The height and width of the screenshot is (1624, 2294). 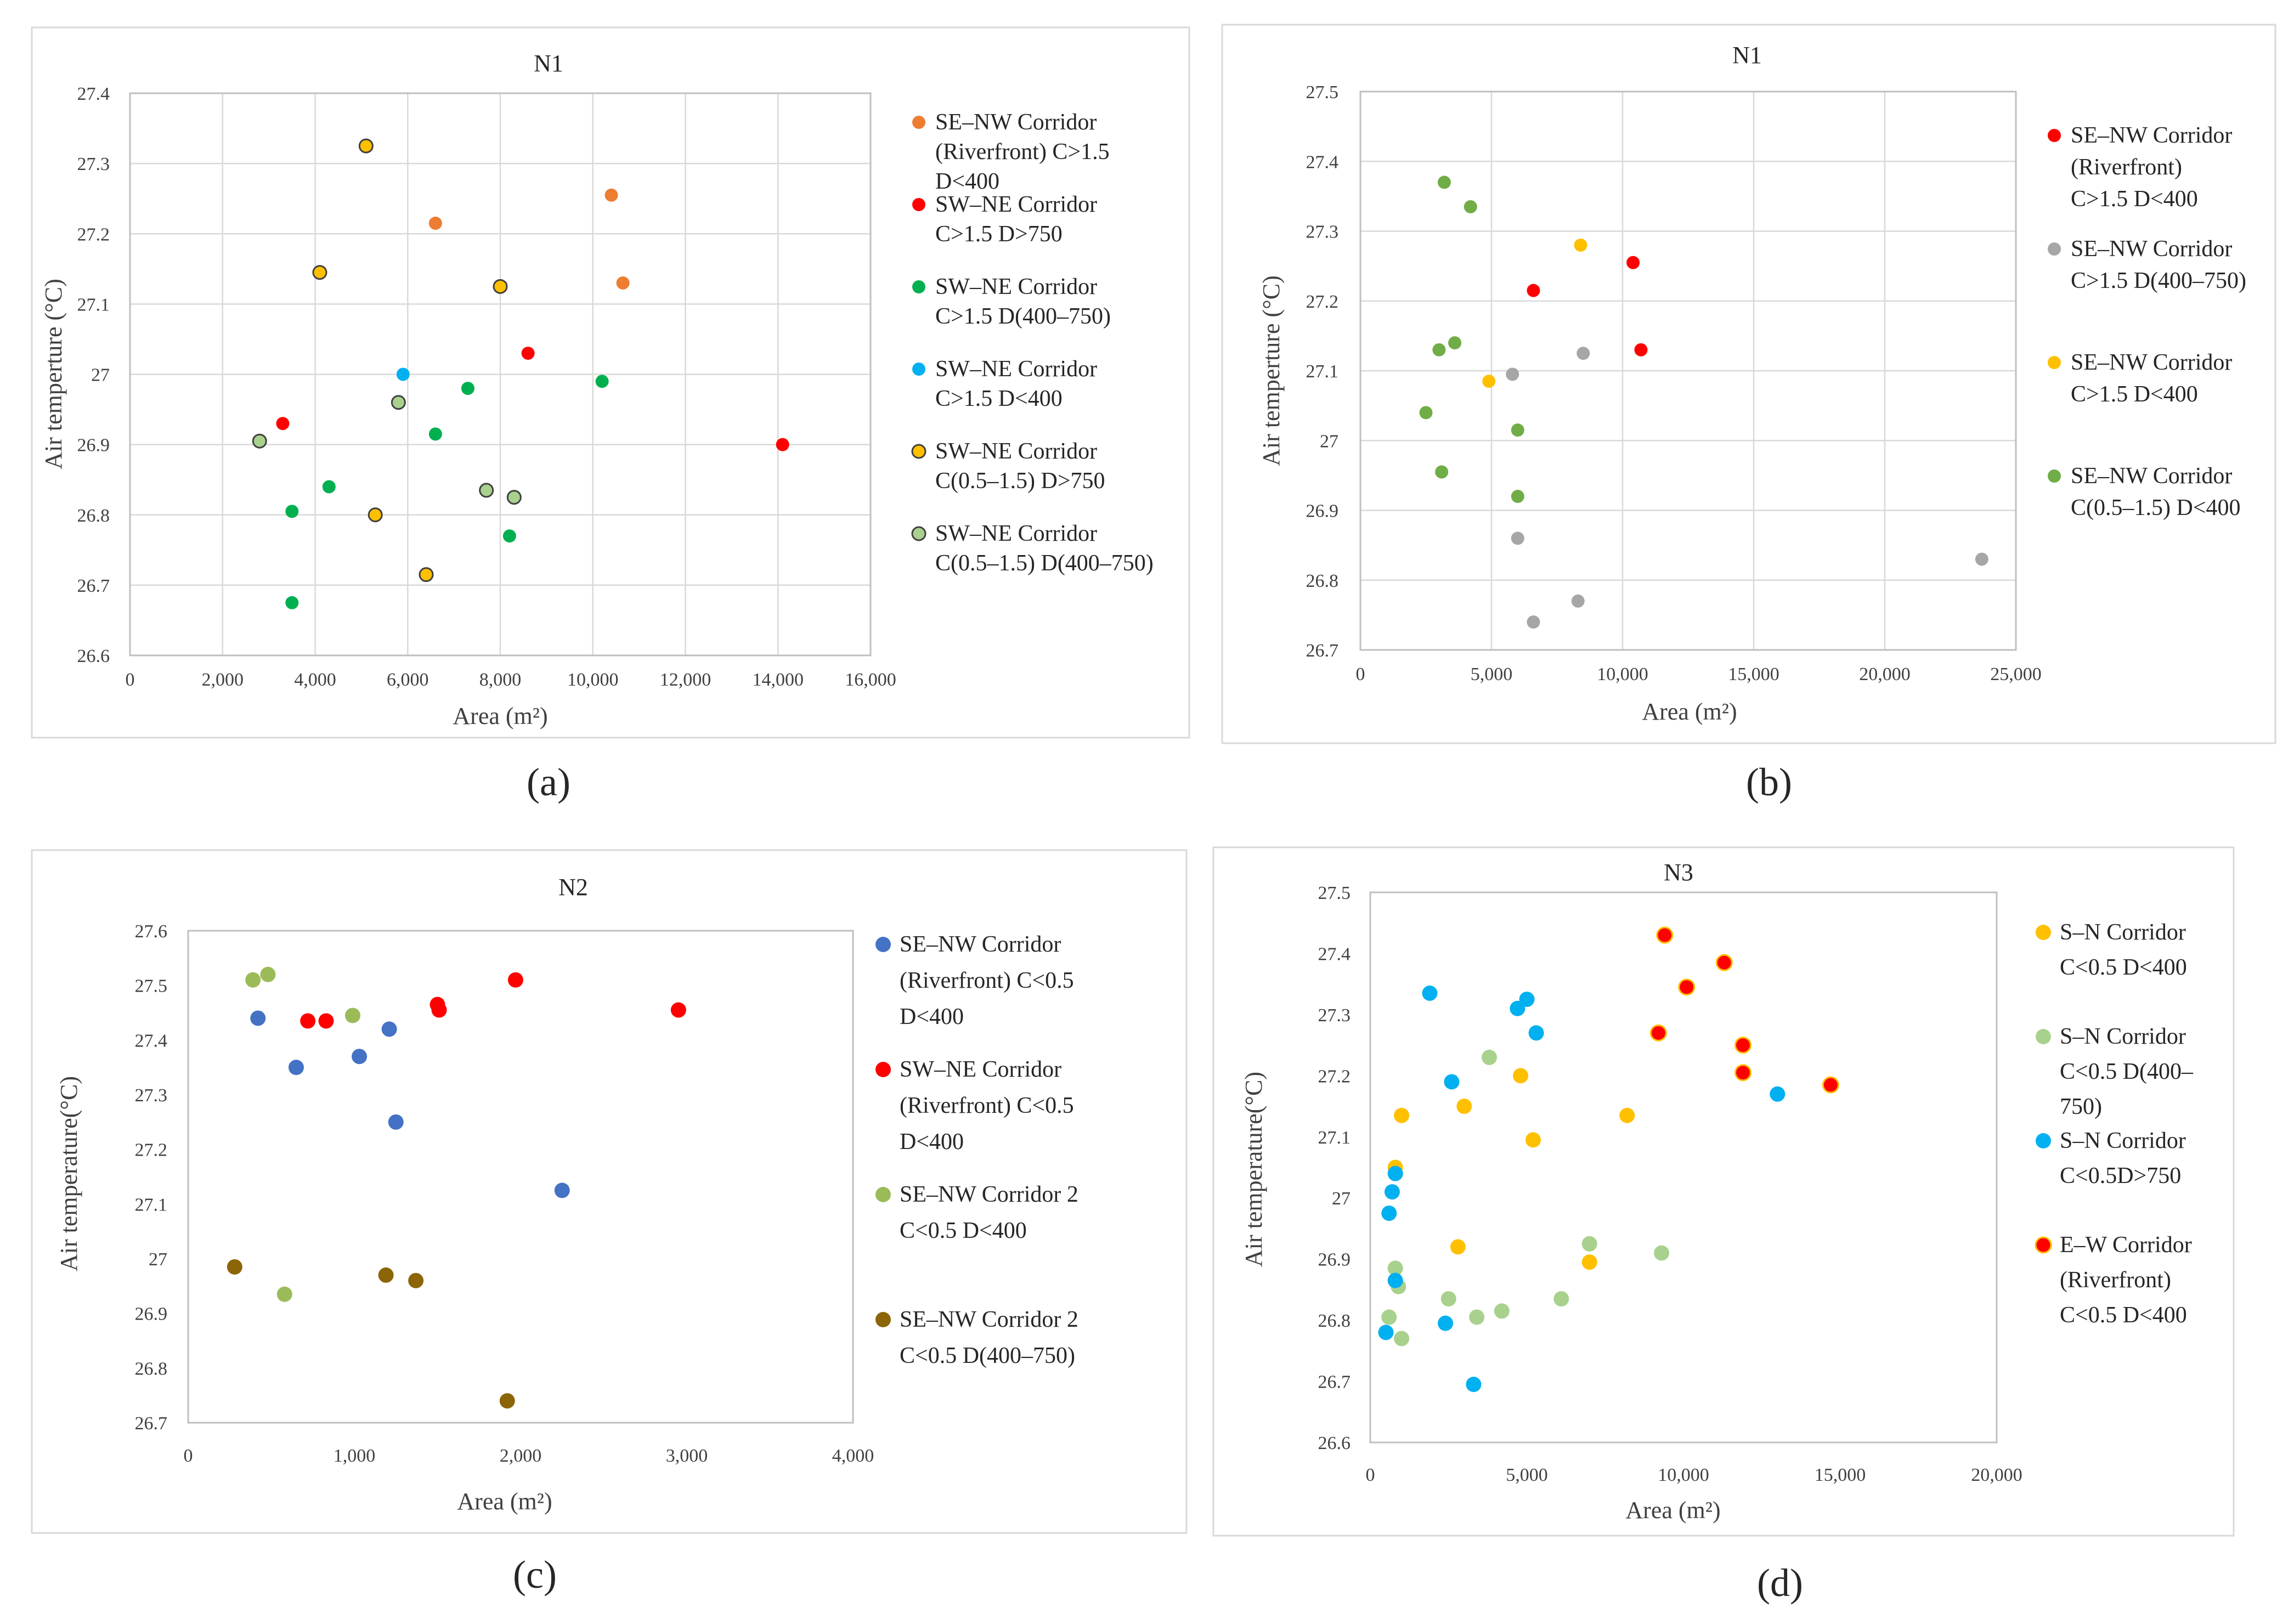 What do you see at coordinates (548, 782) in the screenshot?
I see `caption-a: (a)` at bounding box center [548, 782].